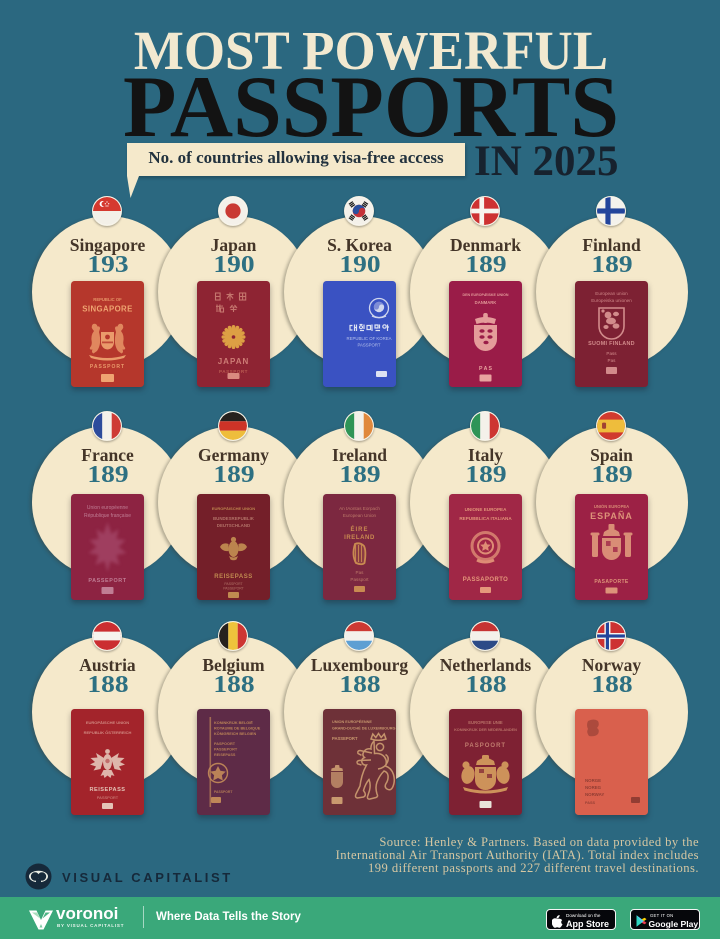 The image size is (720, 939). Describe the element at coordinates (360, 515) in the screenshot. I see `svg-text: European Union` at that location.